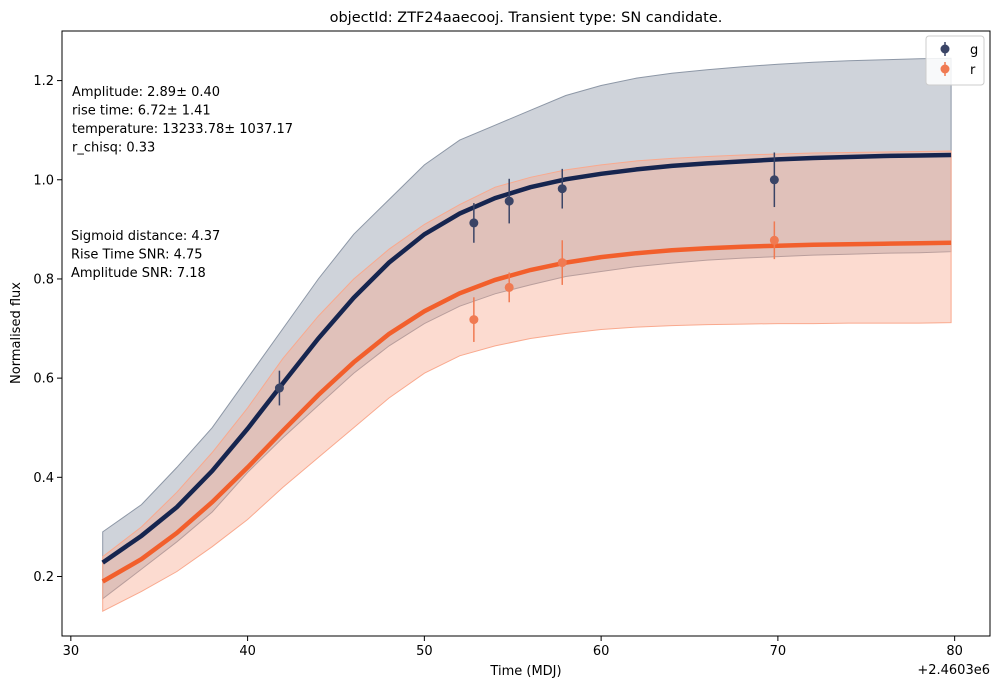  Describe the element at coordinates (141, 111) in the screenshot. I see `annotation-text: rise time: 6.72± 1.41` at that location.